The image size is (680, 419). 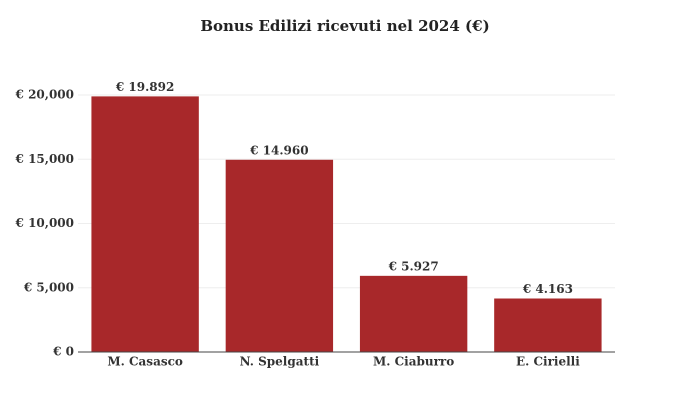 What do you see at coordinates (278, 150) in the screenshot?
I see `value-label: € 14.960` at bounding box center [278, 150].